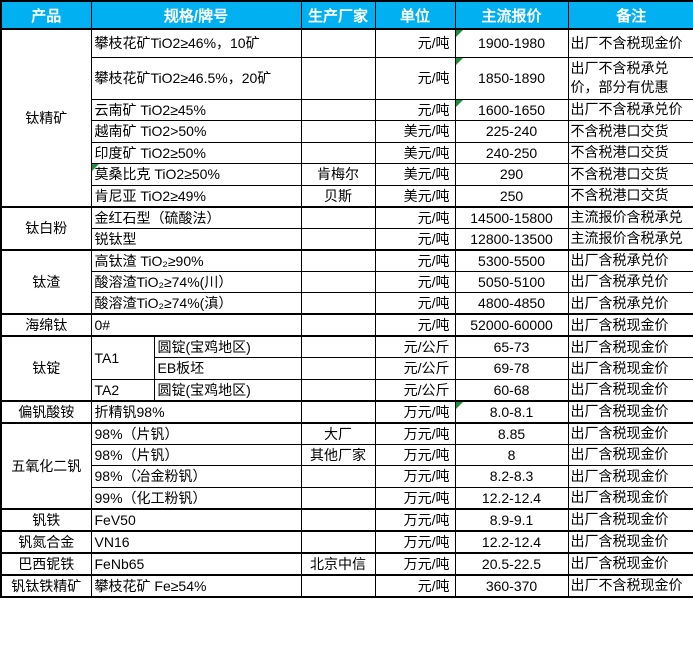  What do you see at coordinates (196, 109) in the screenshot?
I see `cell-spec: 云南矿 TiO2≥45%` at bounding box center [196, 109].